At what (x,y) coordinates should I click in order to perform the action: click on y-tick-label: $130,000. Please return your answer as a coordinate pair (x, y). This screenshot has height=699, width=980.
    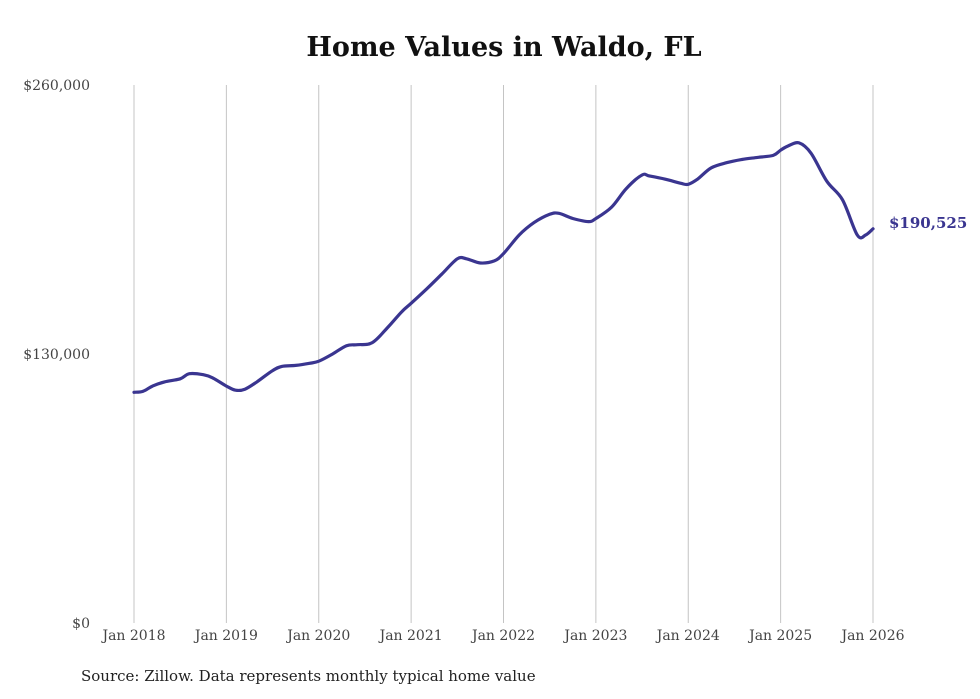
    Looking at the image, I should click on (56, 355).